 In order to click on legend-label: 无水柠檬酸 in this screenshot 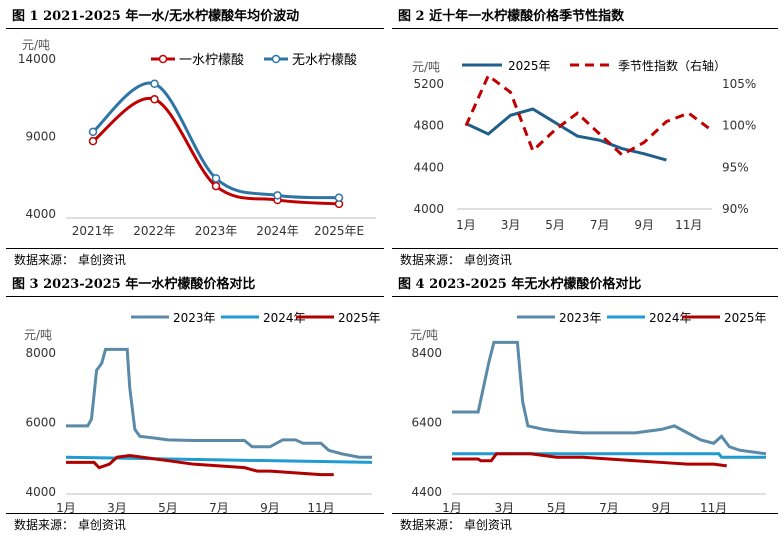, I will do `click(324, 60)`.